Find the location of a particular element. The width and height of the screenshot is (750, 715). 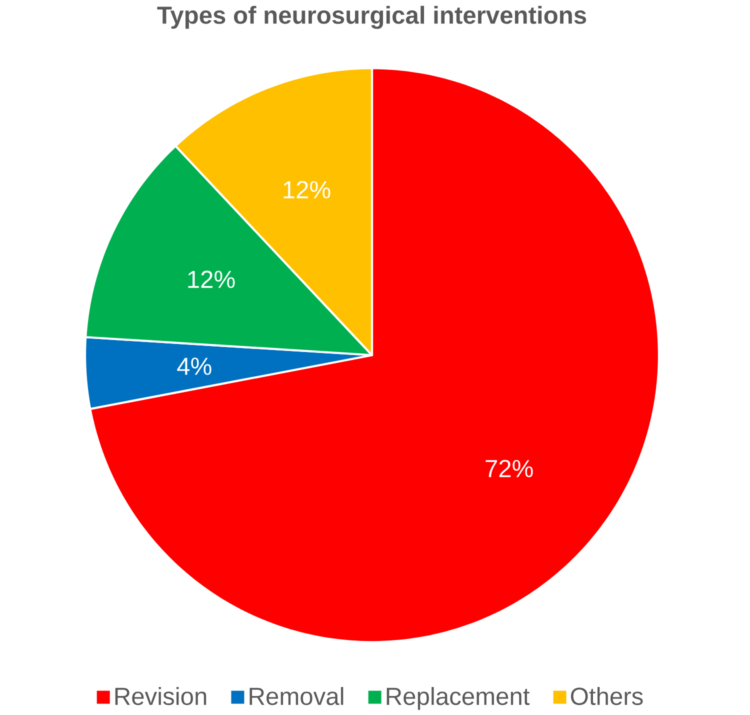

legend-label: Removal is located at coordinates (297, 696).